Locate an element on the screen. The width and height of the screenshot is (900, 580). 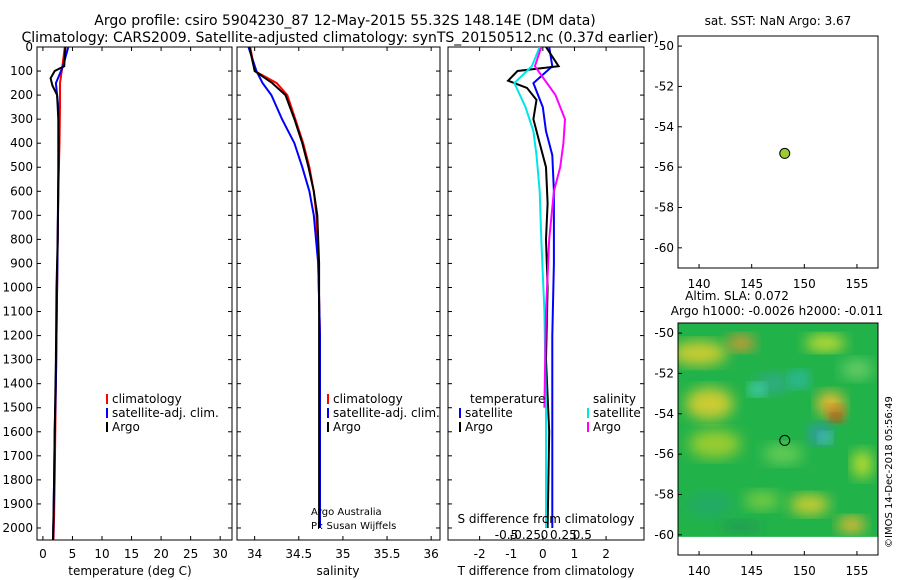
y-tick-label: 700 is located at coordinates (21, 215).